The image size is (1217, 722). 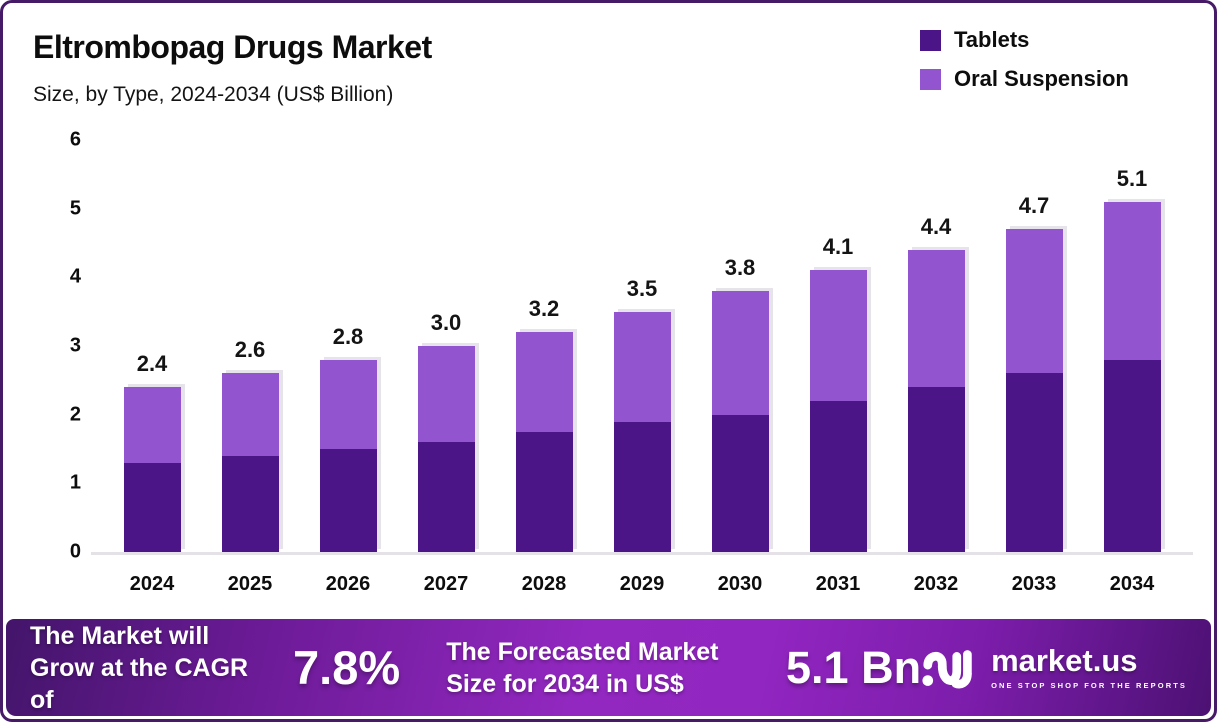 What do you see at coordinates (936, 584) in the screenshot?
I see `x-axis-label-2032: 2032` at bounding box center [936, 584].